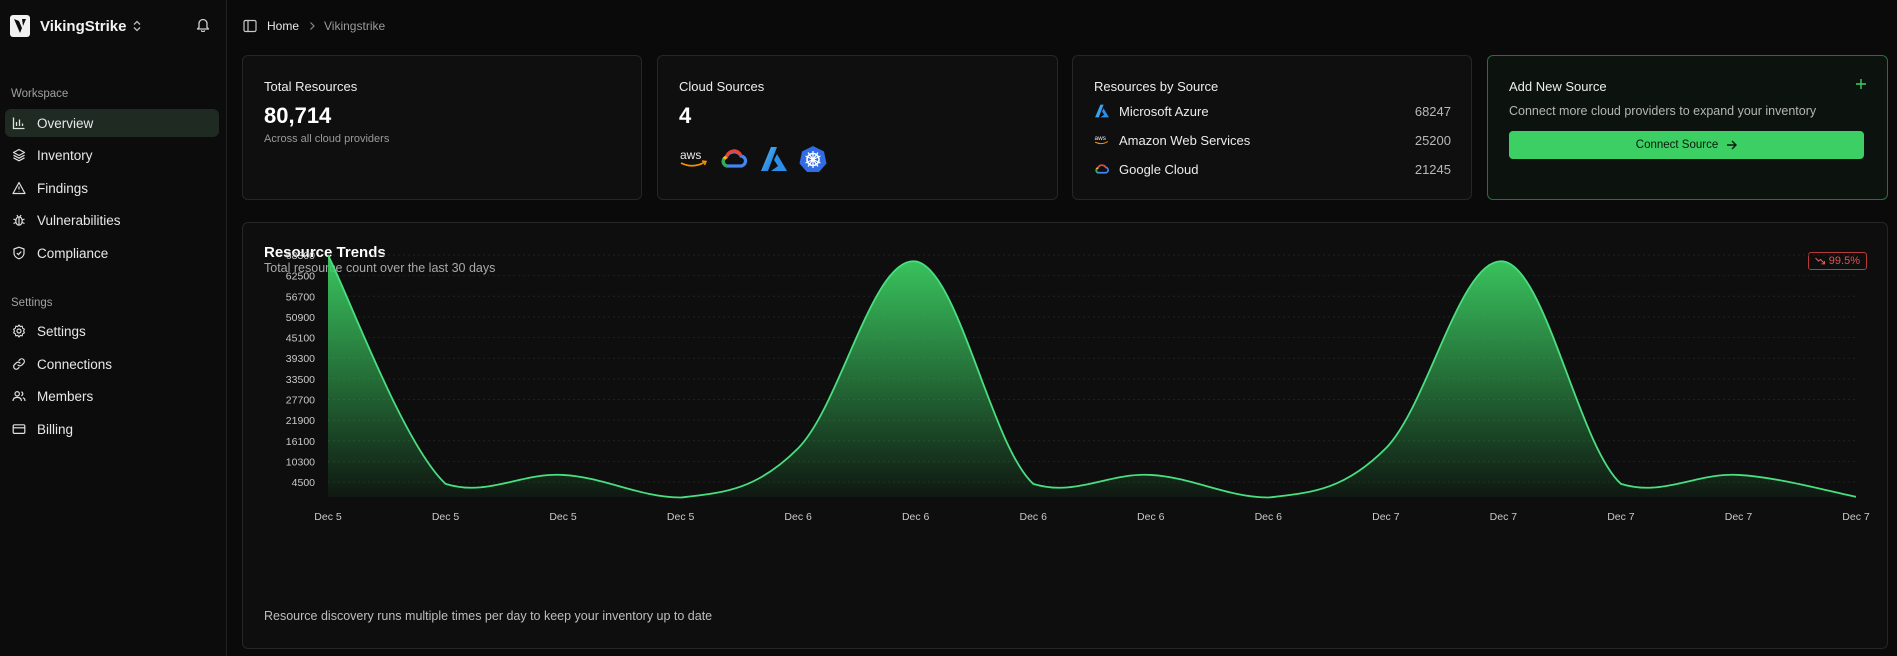 The width and height of the screenshot is (1897, 656). I want to click on y-tick-label: 27700, so click(300, 400).